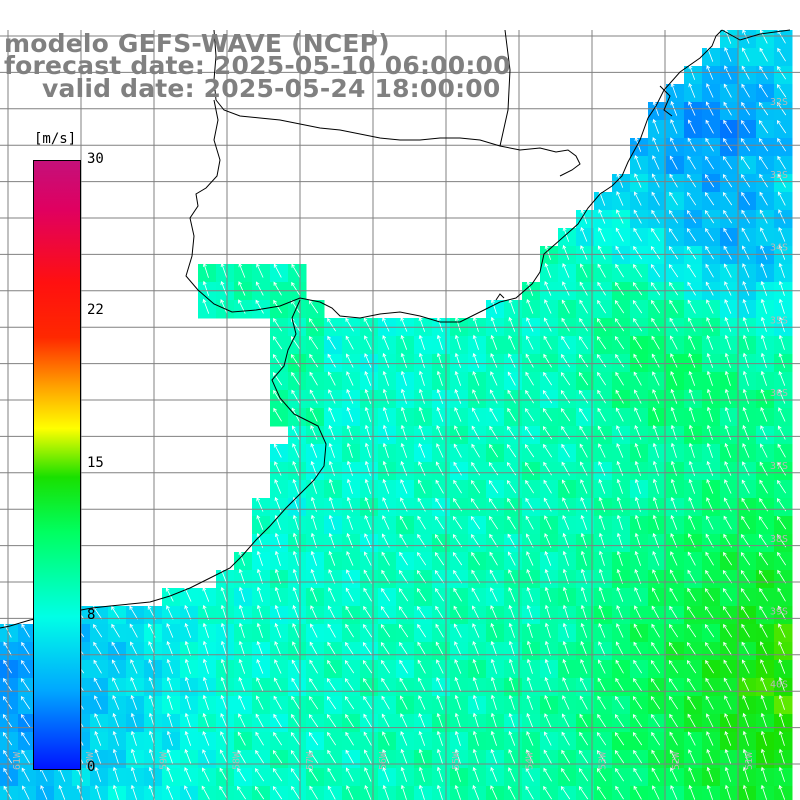  Describe the element at coordinates (257, 65) in the screenshot. I see `title-forecast-date: forecast date: 2025-05-10 06:00:00` at that location.